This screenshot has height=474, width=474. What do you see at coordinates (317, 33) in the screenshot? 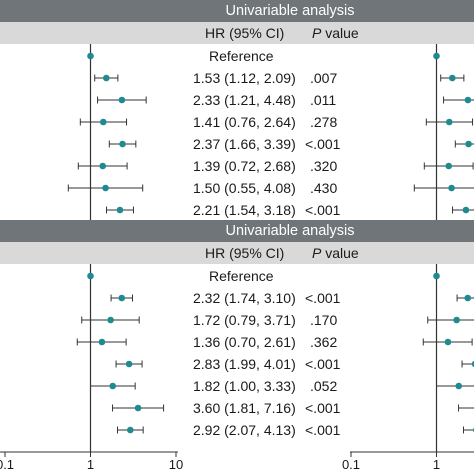
I see `panel1-p-letter: P` at bounding box center [317, 33].